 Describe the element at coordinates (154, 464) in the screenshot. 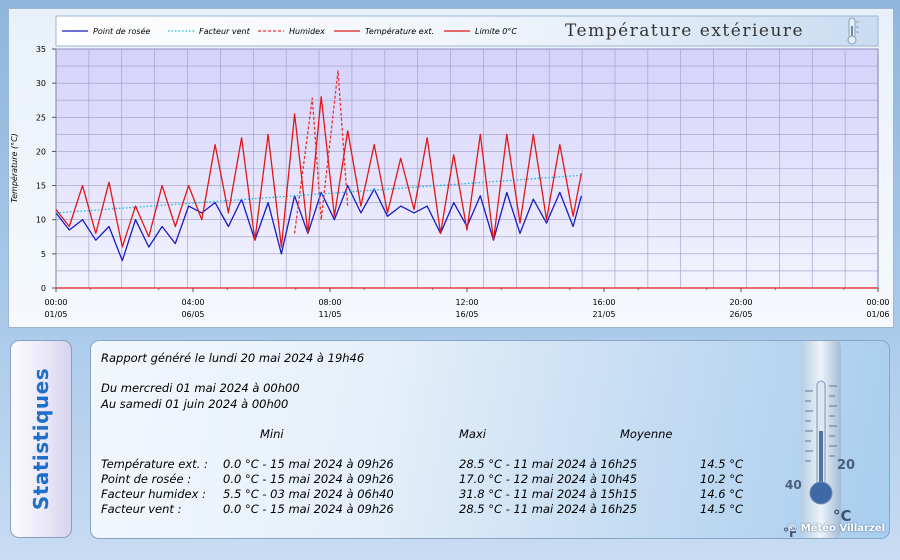

I see `row-label: Température ext. :` at that location.